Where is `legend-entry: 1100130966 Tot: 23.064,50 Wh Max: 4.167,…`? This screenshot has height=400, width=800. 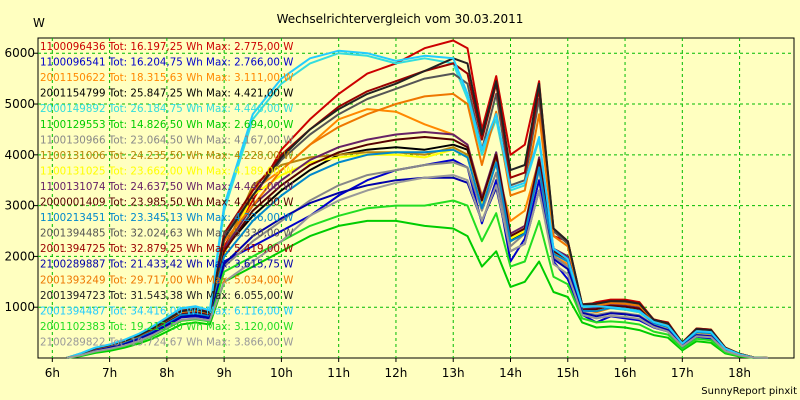 legend-entry: 1100130966 Tot: 23.064,50 Wh Max: 4.167,… is located at coordinates (166, 140).